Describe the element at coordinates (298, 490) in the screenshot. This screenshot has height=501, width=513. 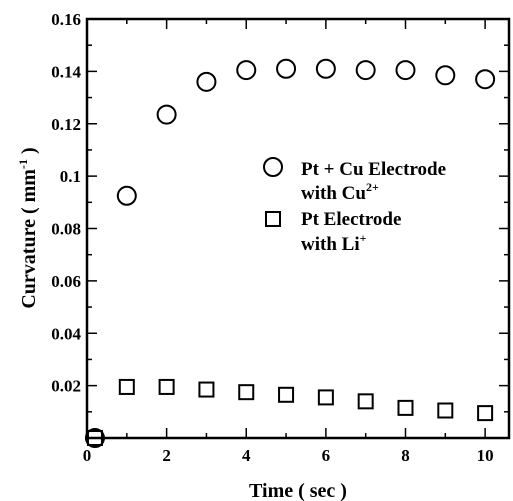
I see `x-axis-title: Time ( sec )` at that location.